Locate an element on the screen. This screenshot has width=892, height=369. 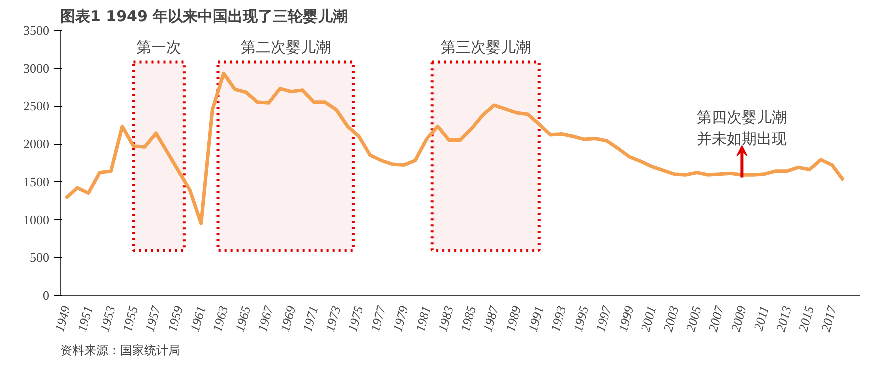
y-tick-label: 1000 is located at coordinates (37, 220).